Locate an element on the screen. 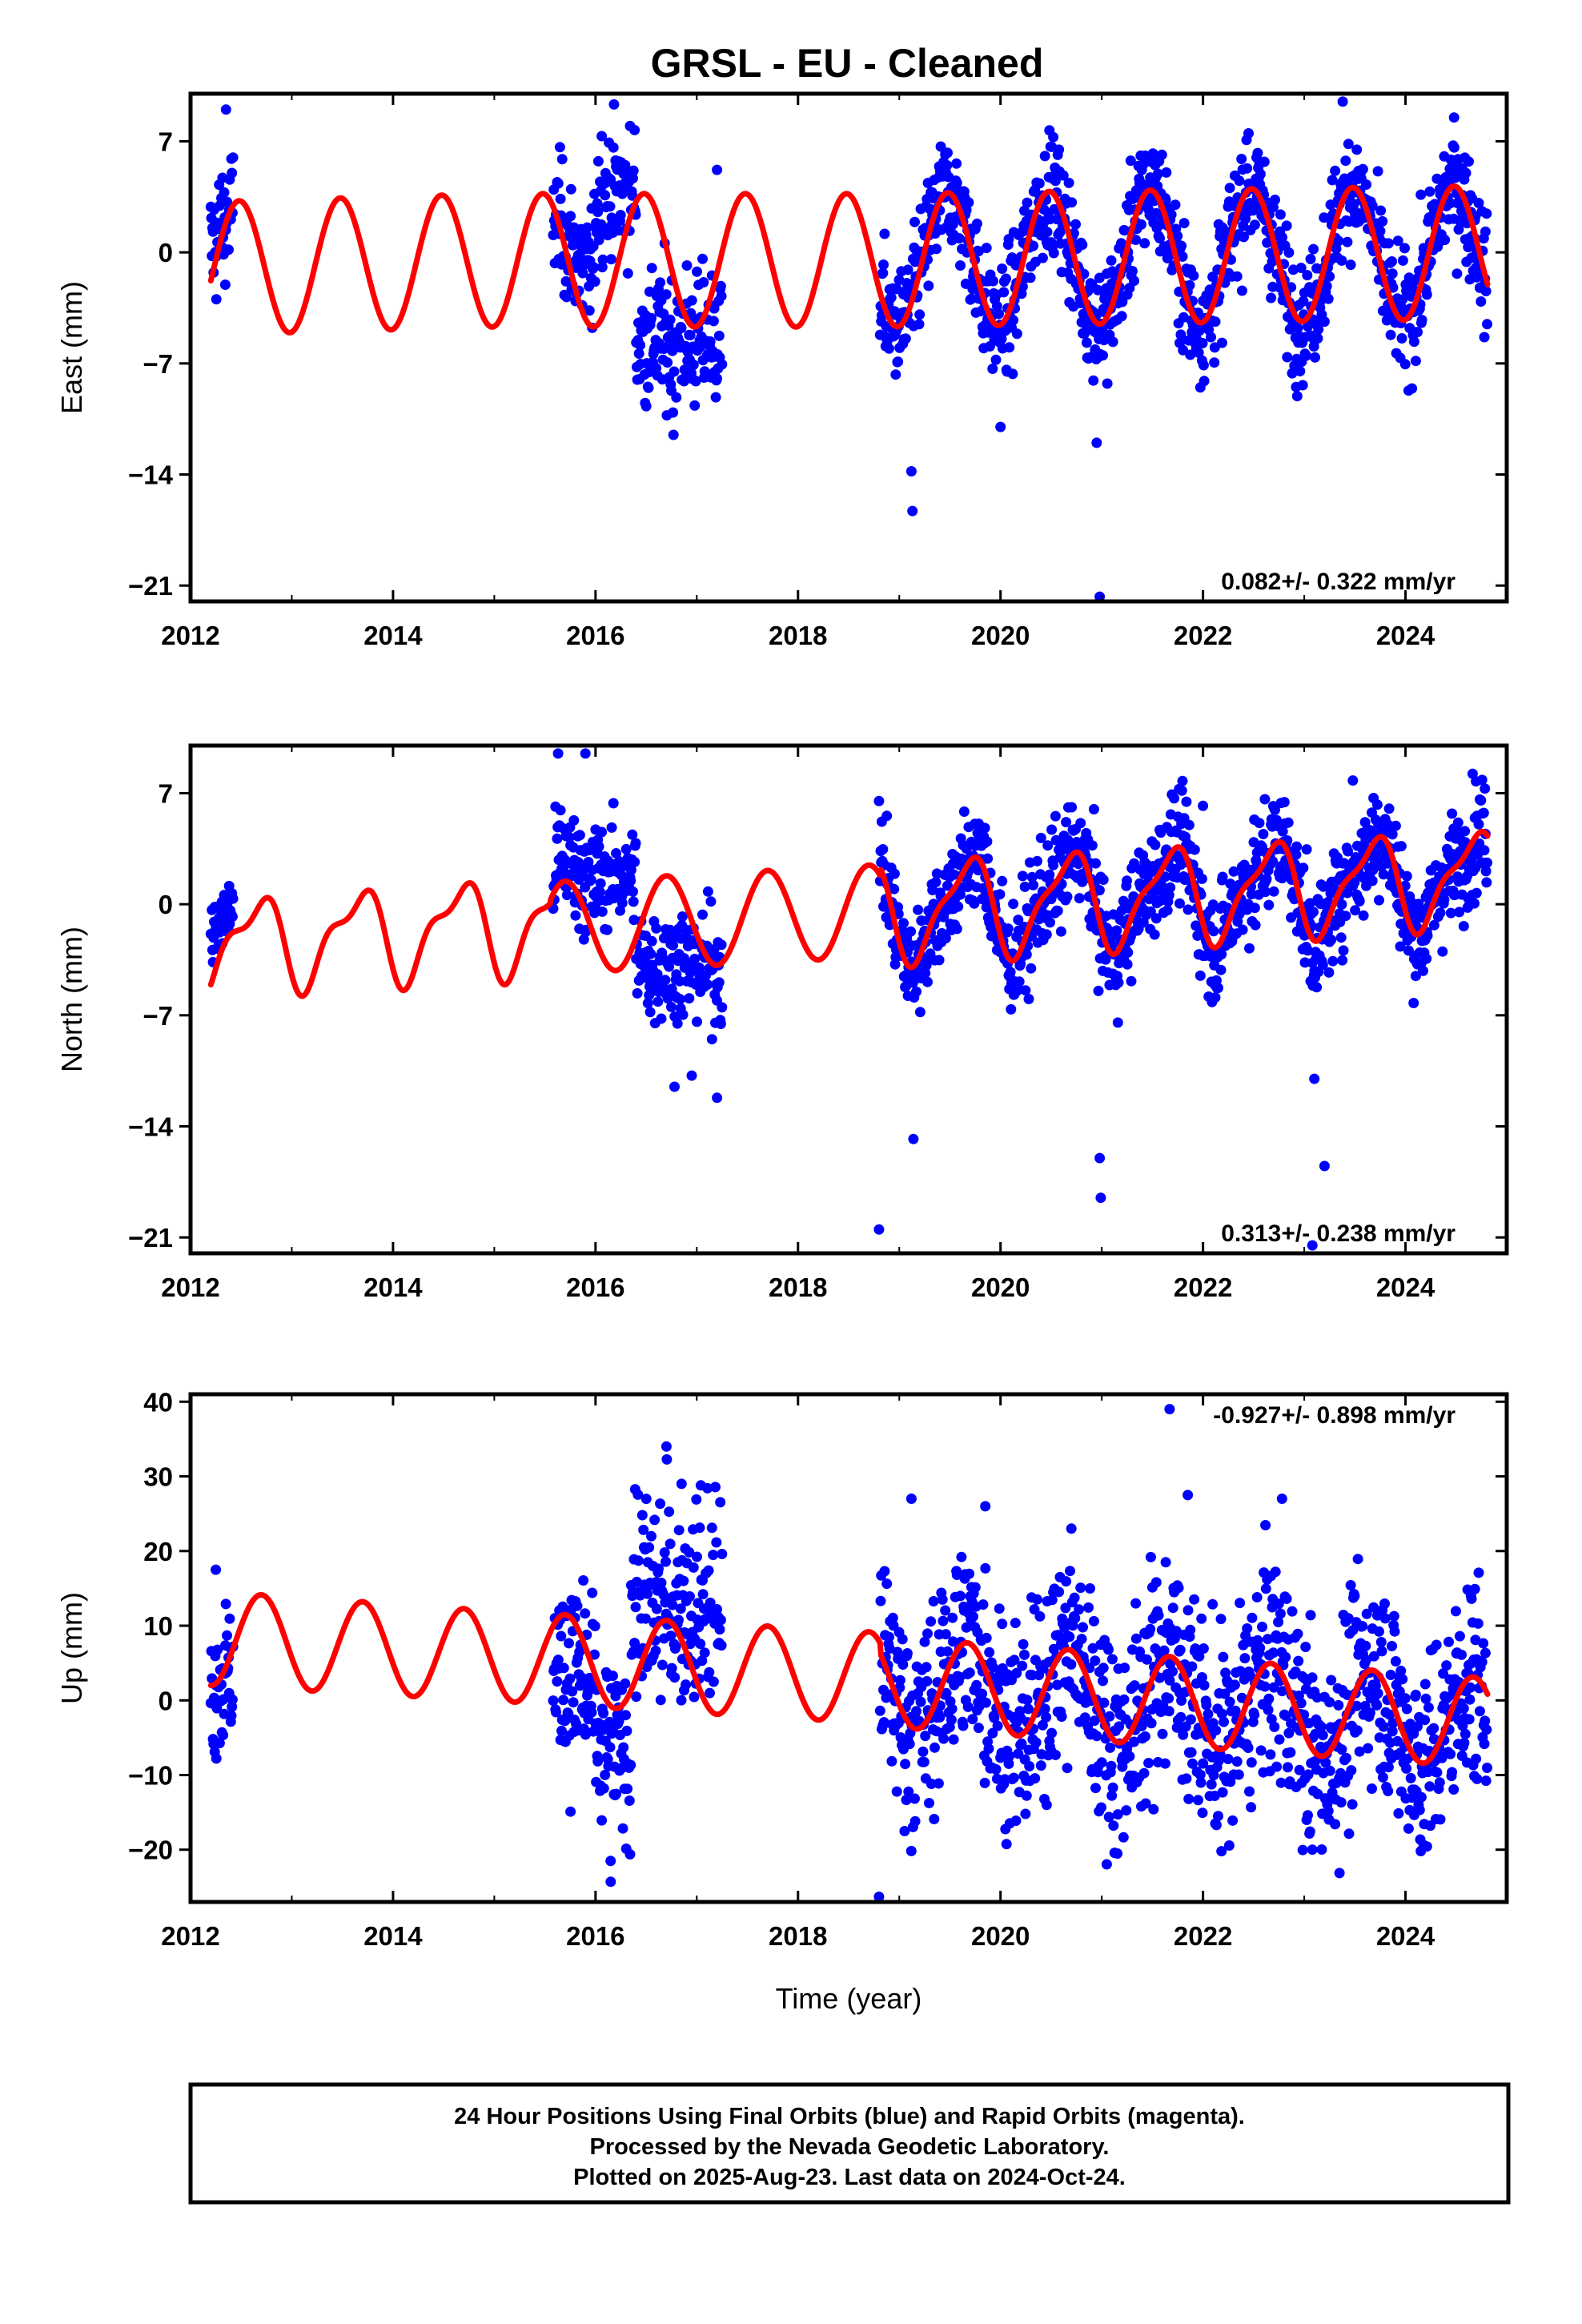 The image size is (1582, 2324). up-outlier-point is located at coordinates (1169, 1409).